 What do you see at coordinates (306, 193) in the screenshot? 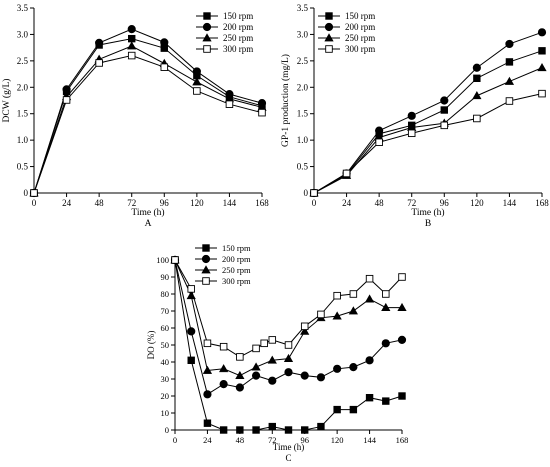
I see `y-tick-label-b: 0` at bounding box center [306, 193].